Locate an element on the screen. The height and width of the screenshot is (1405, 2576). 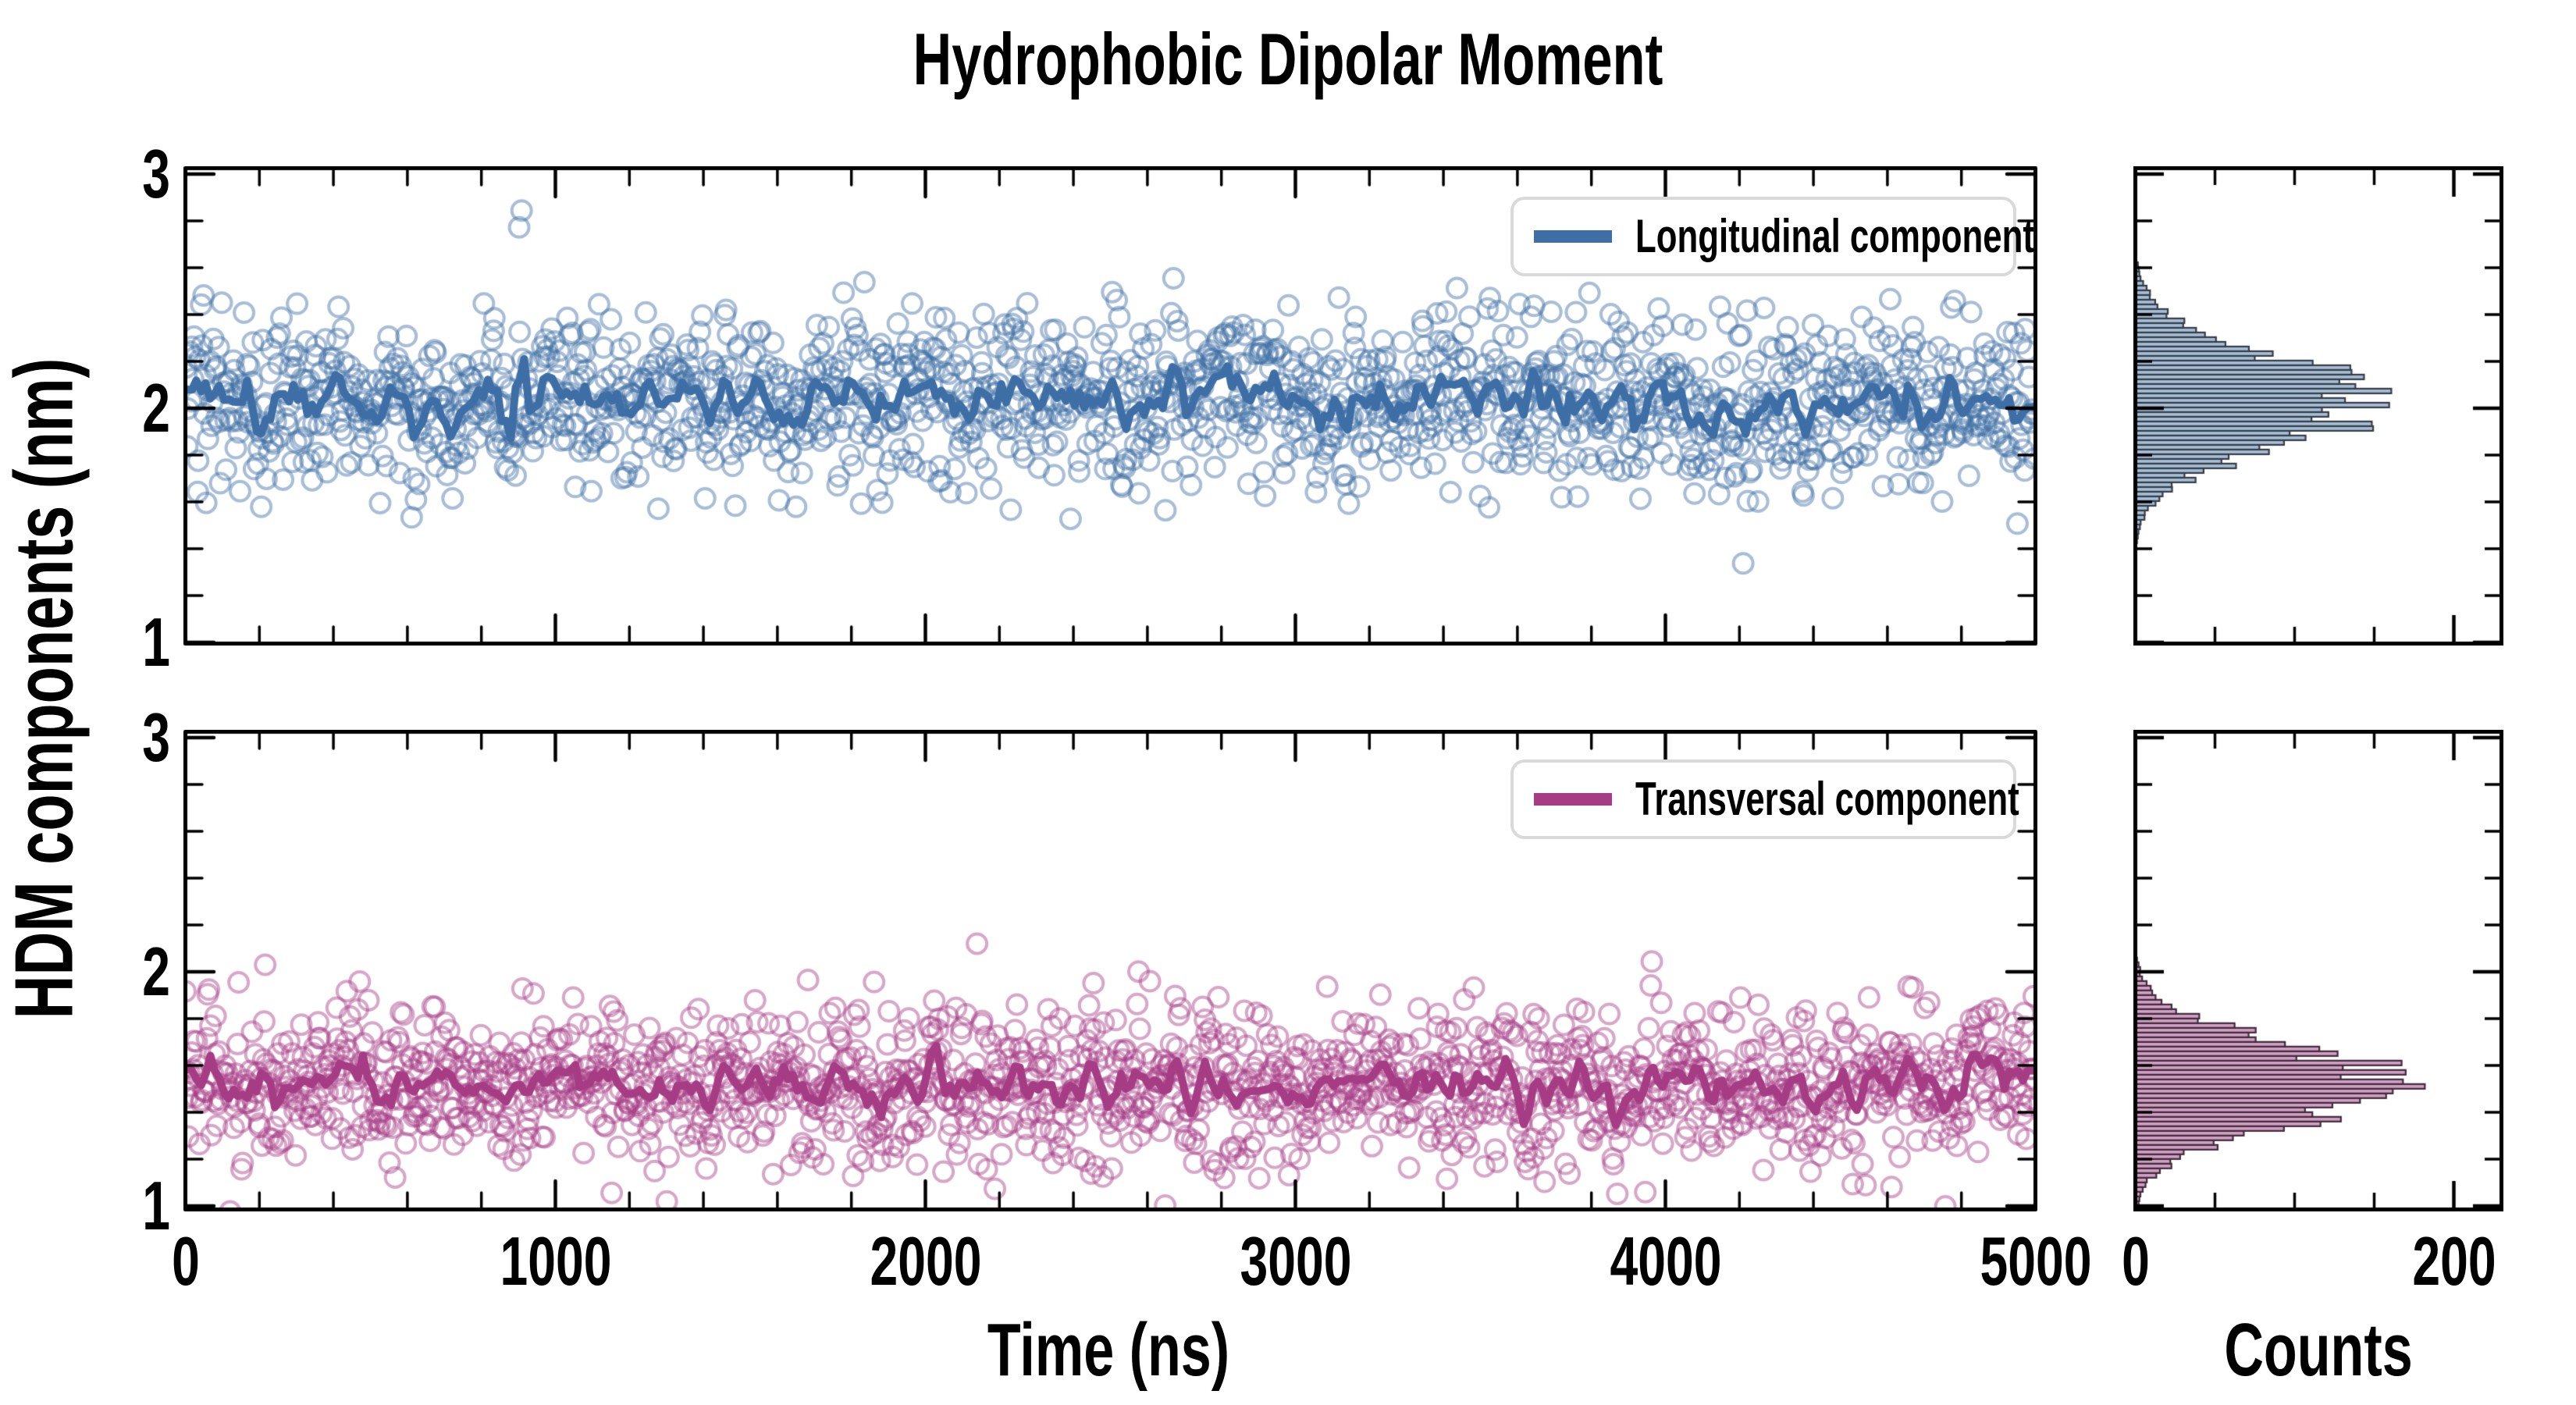
y-tick-label-bottom-2: 2 is located at coordinates (151, 971).